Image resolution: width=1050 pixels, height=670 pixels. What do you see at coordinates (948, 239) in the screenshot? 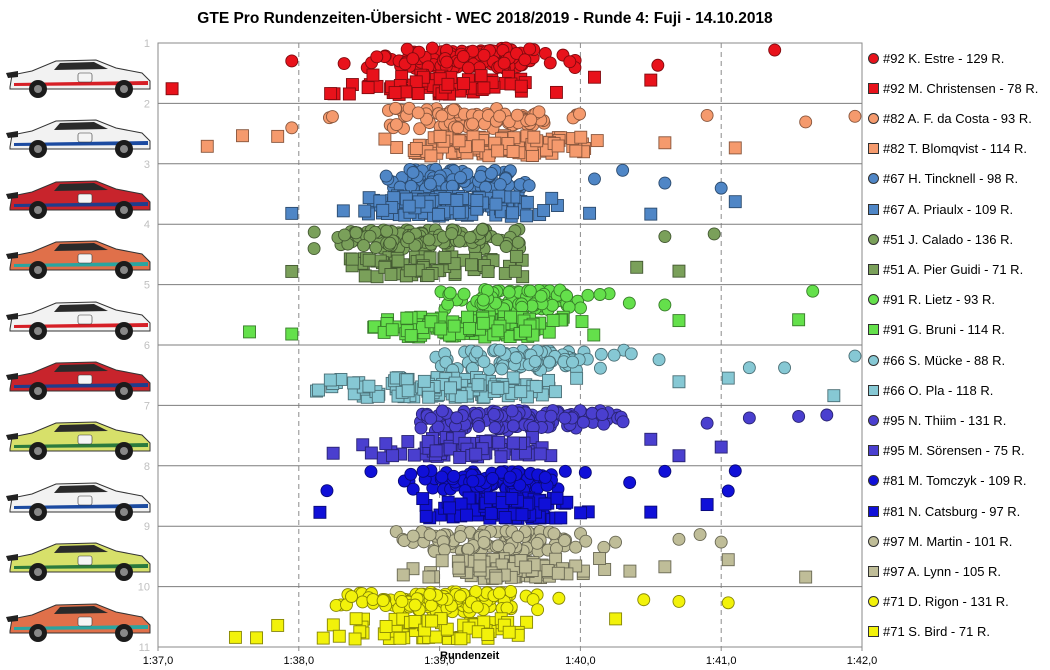
I see `legend-label: #51 J. Calado - 136 R.` at bounding box center [948, 239].